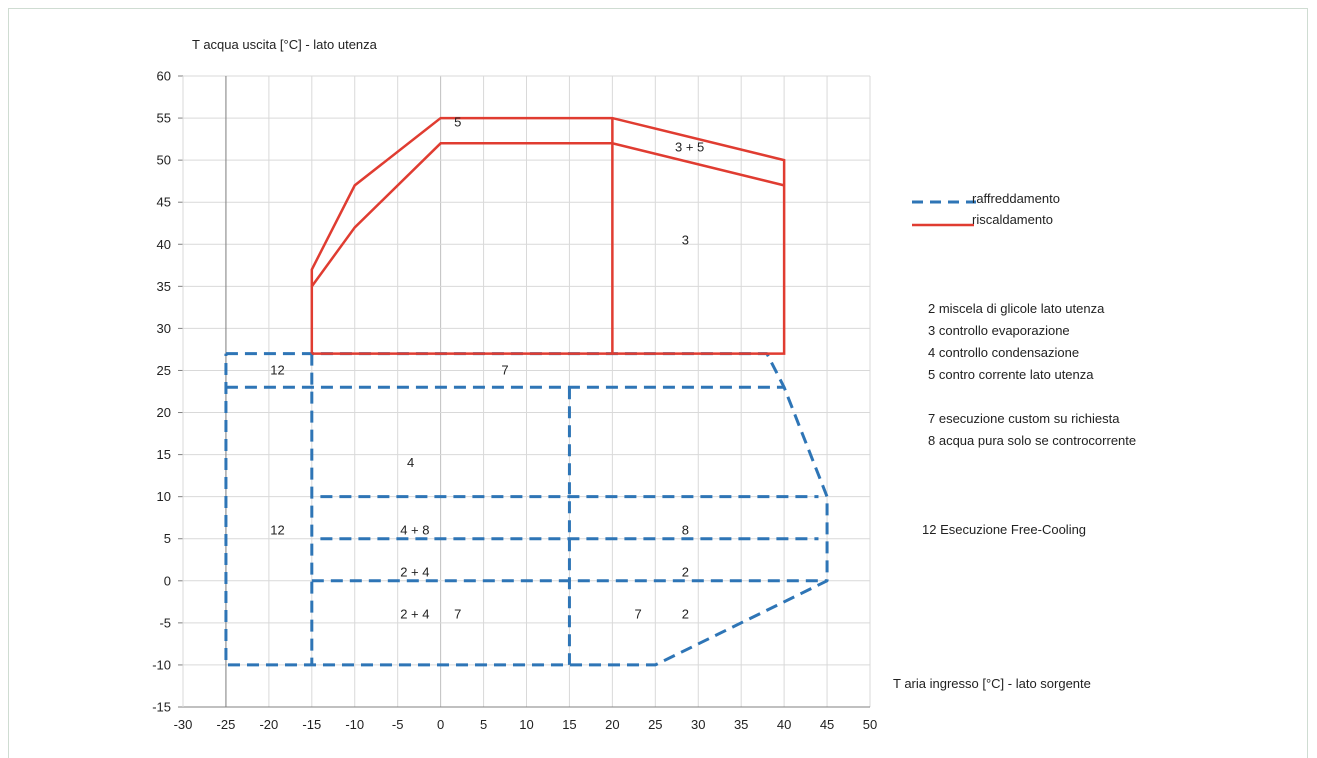 Image resolution: width=1317 pixels, height=758 pixels. I want to click on y-tick-label: 30, so click(164, 328).